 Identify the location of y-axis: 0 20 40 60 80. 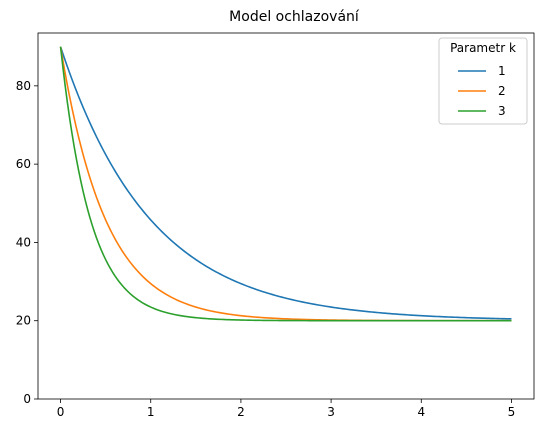
(27, 242).